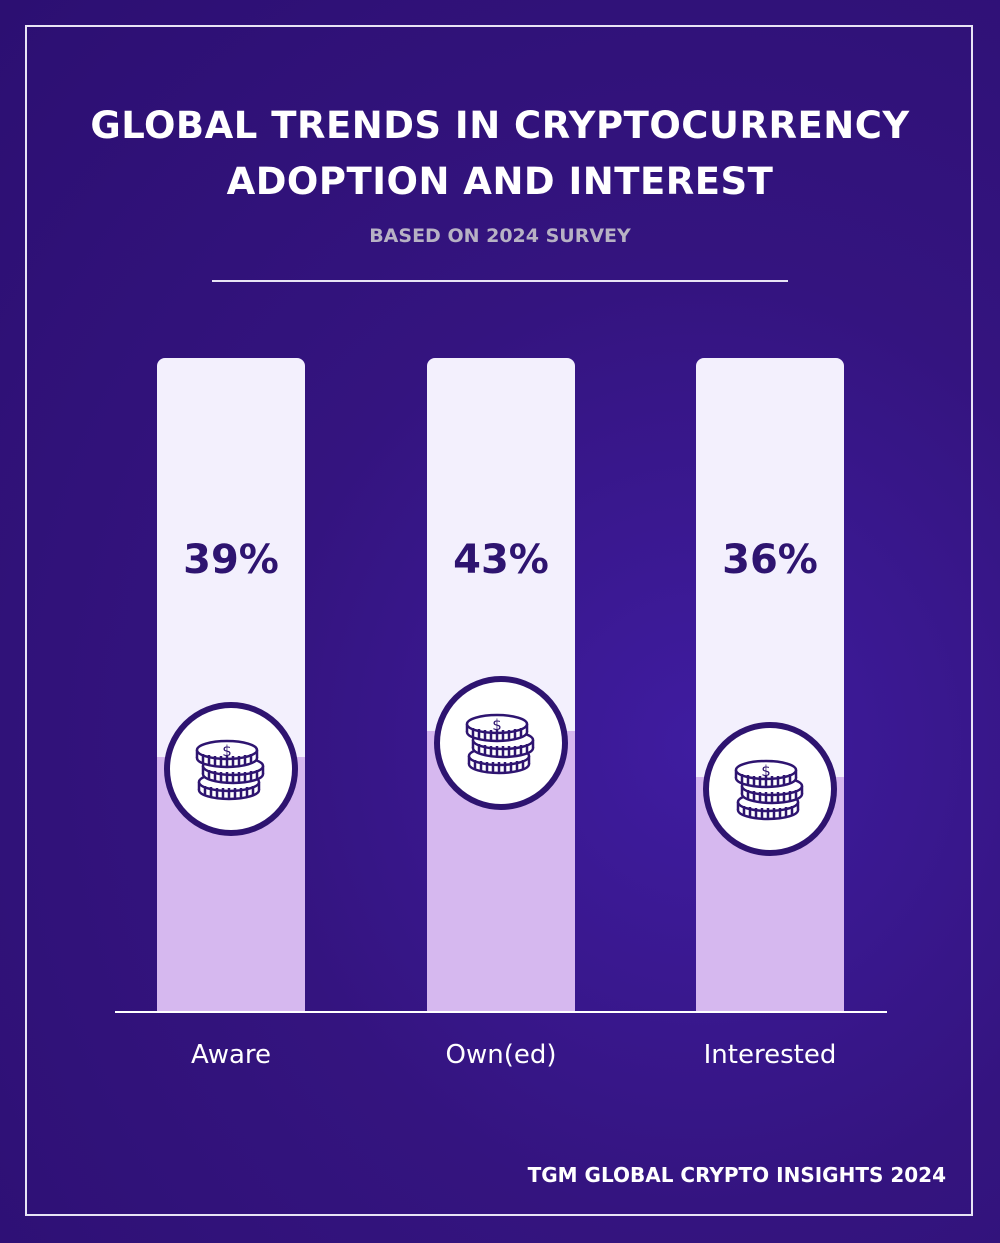 Image resolution: width=1000 pixels, height=1243 pixels. Describe the element at coordinates (500, 181) in the screenshot. I see `title-line-2: ADOPTION AND INTEREST` at that location.